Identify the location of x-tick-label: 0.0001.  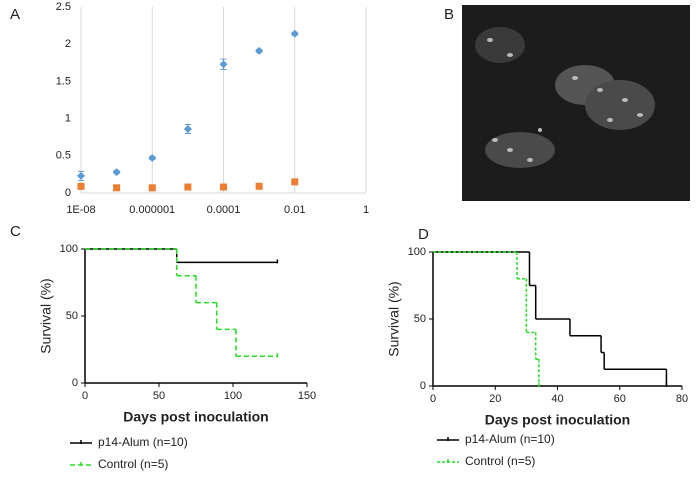
(224, 210).